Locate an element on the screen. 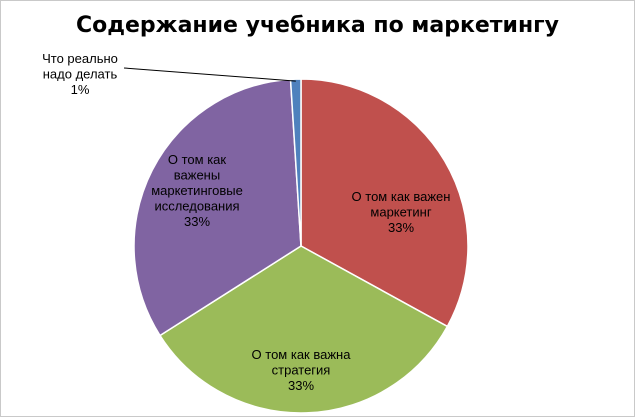 The height and width of the screenshot is (417, 635). data-label-marketing: О том как важен маркетинг 33% is located at coordinates (401, 212).